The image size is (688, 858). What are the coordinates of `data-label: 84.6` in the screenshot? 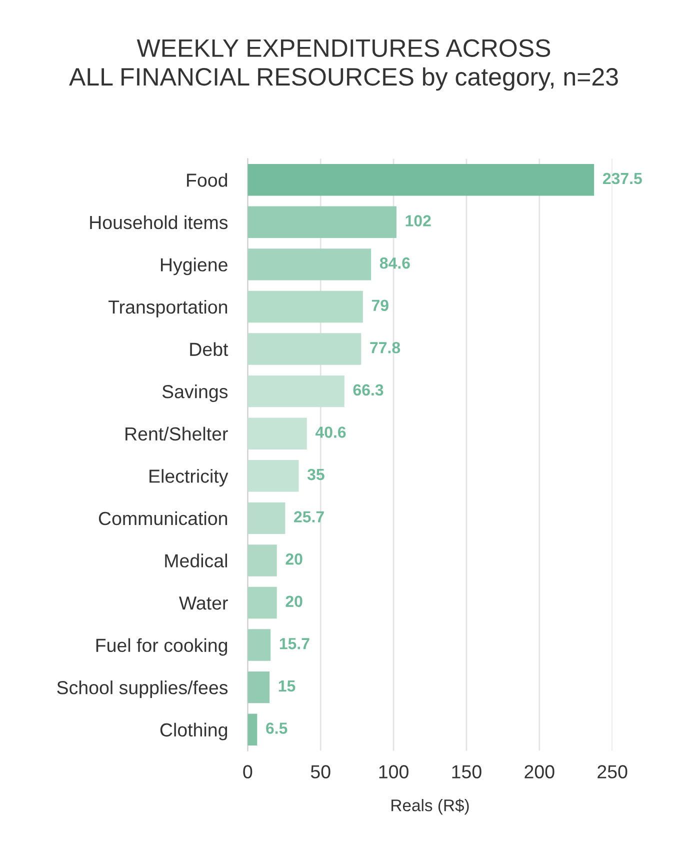 It's located at (395, 263).